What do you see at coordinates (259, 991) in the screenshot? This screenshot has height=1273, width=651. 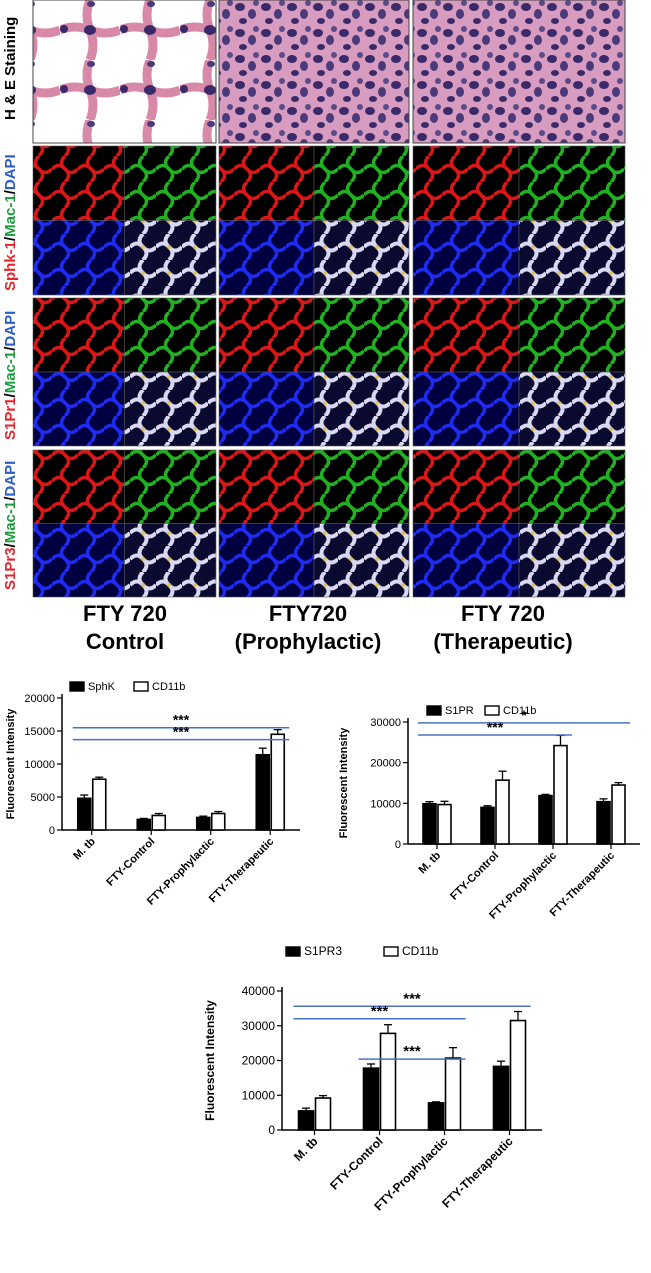 I see `y-tick-label: 40000` at bounding box center [259, 991].